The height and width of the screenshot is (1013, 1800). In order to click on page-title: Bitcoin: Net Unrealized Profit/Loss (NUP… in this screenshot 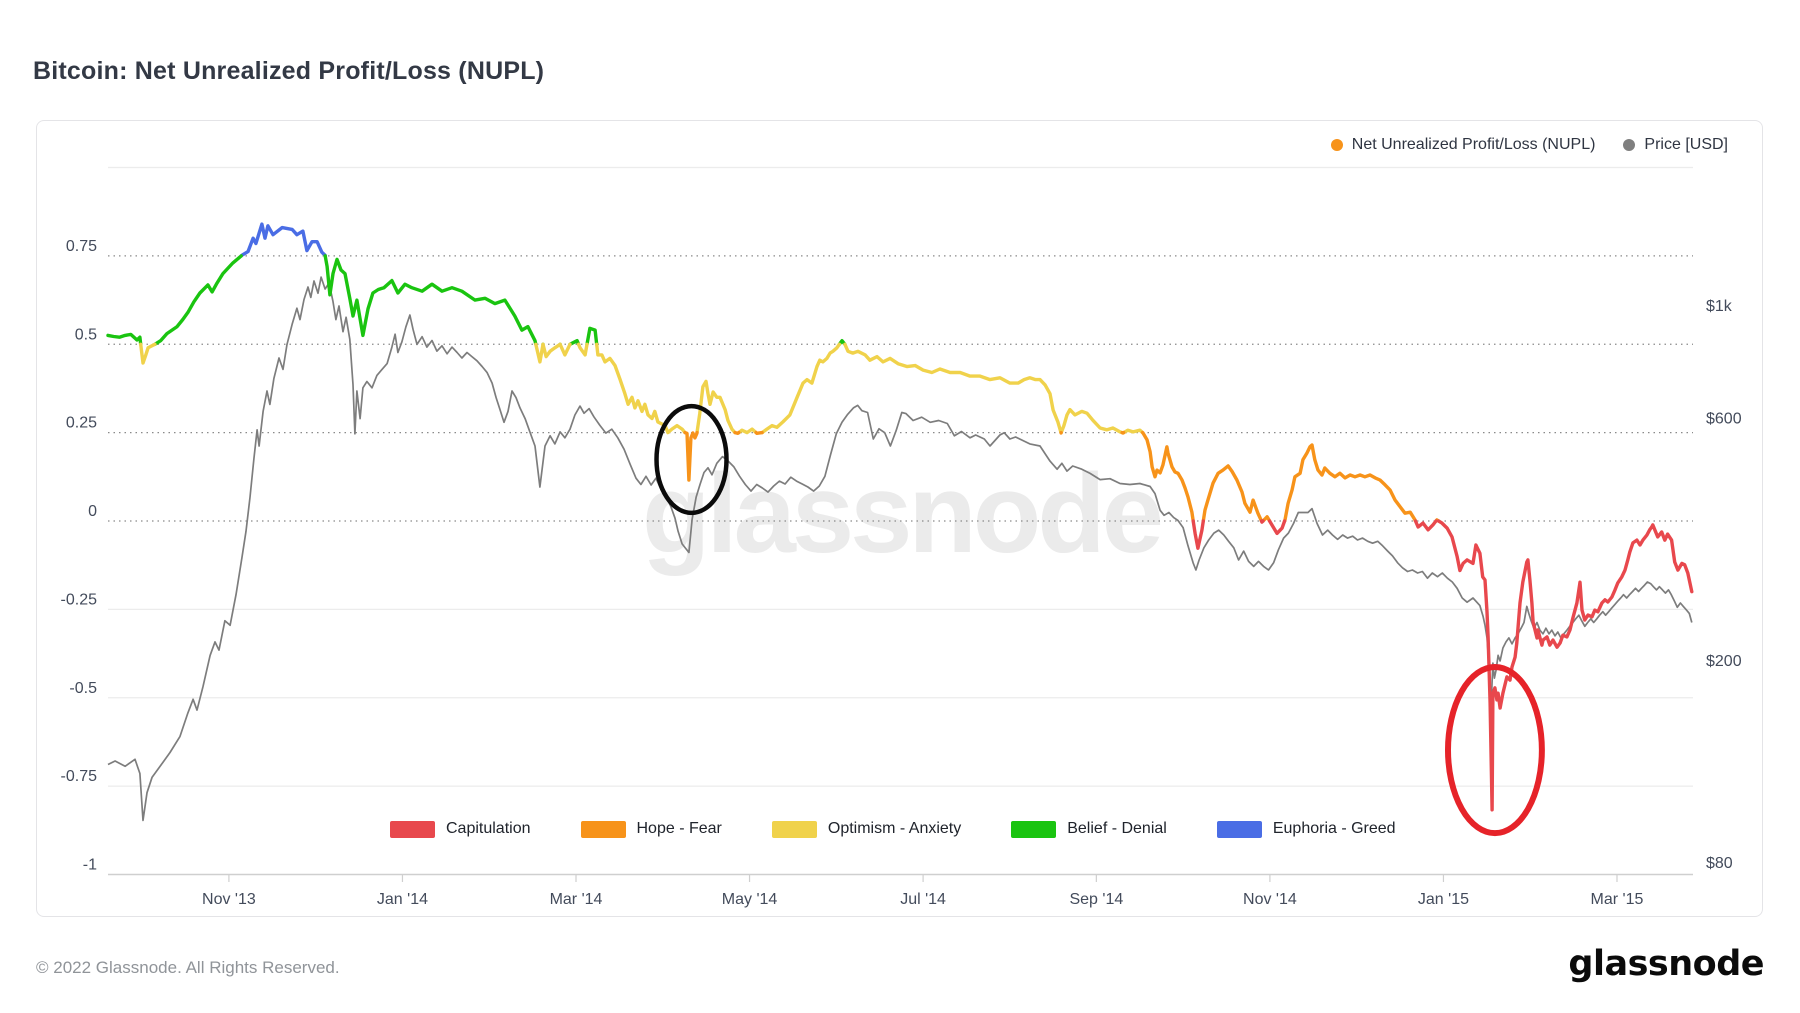, I will do `click(289, 70)`.